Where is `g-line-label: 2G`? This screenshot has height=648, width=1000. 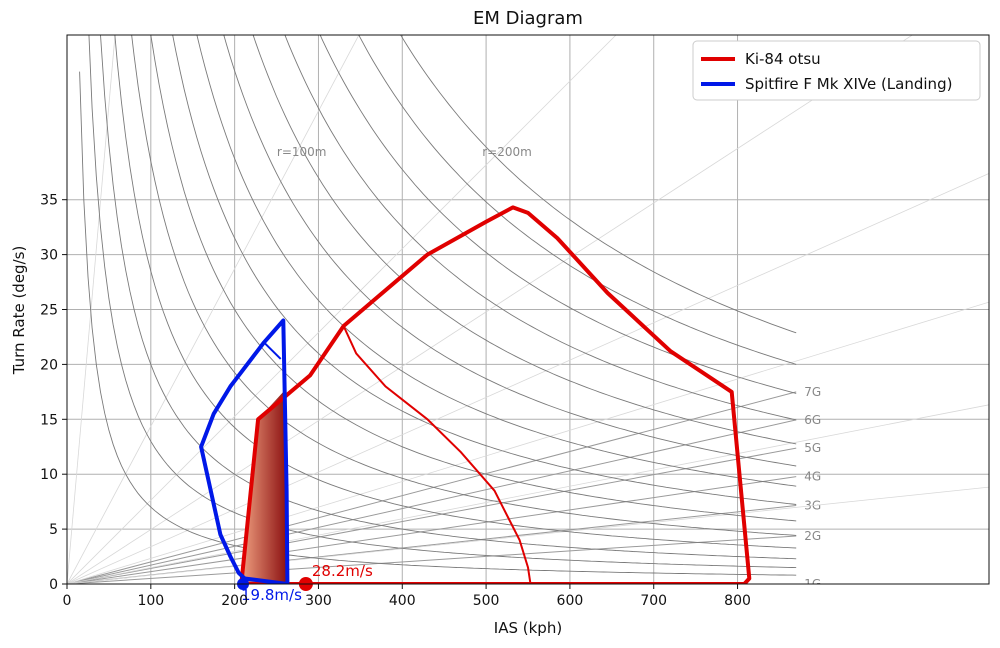
g-line-label: 2G is located at coordinates (812, 536).